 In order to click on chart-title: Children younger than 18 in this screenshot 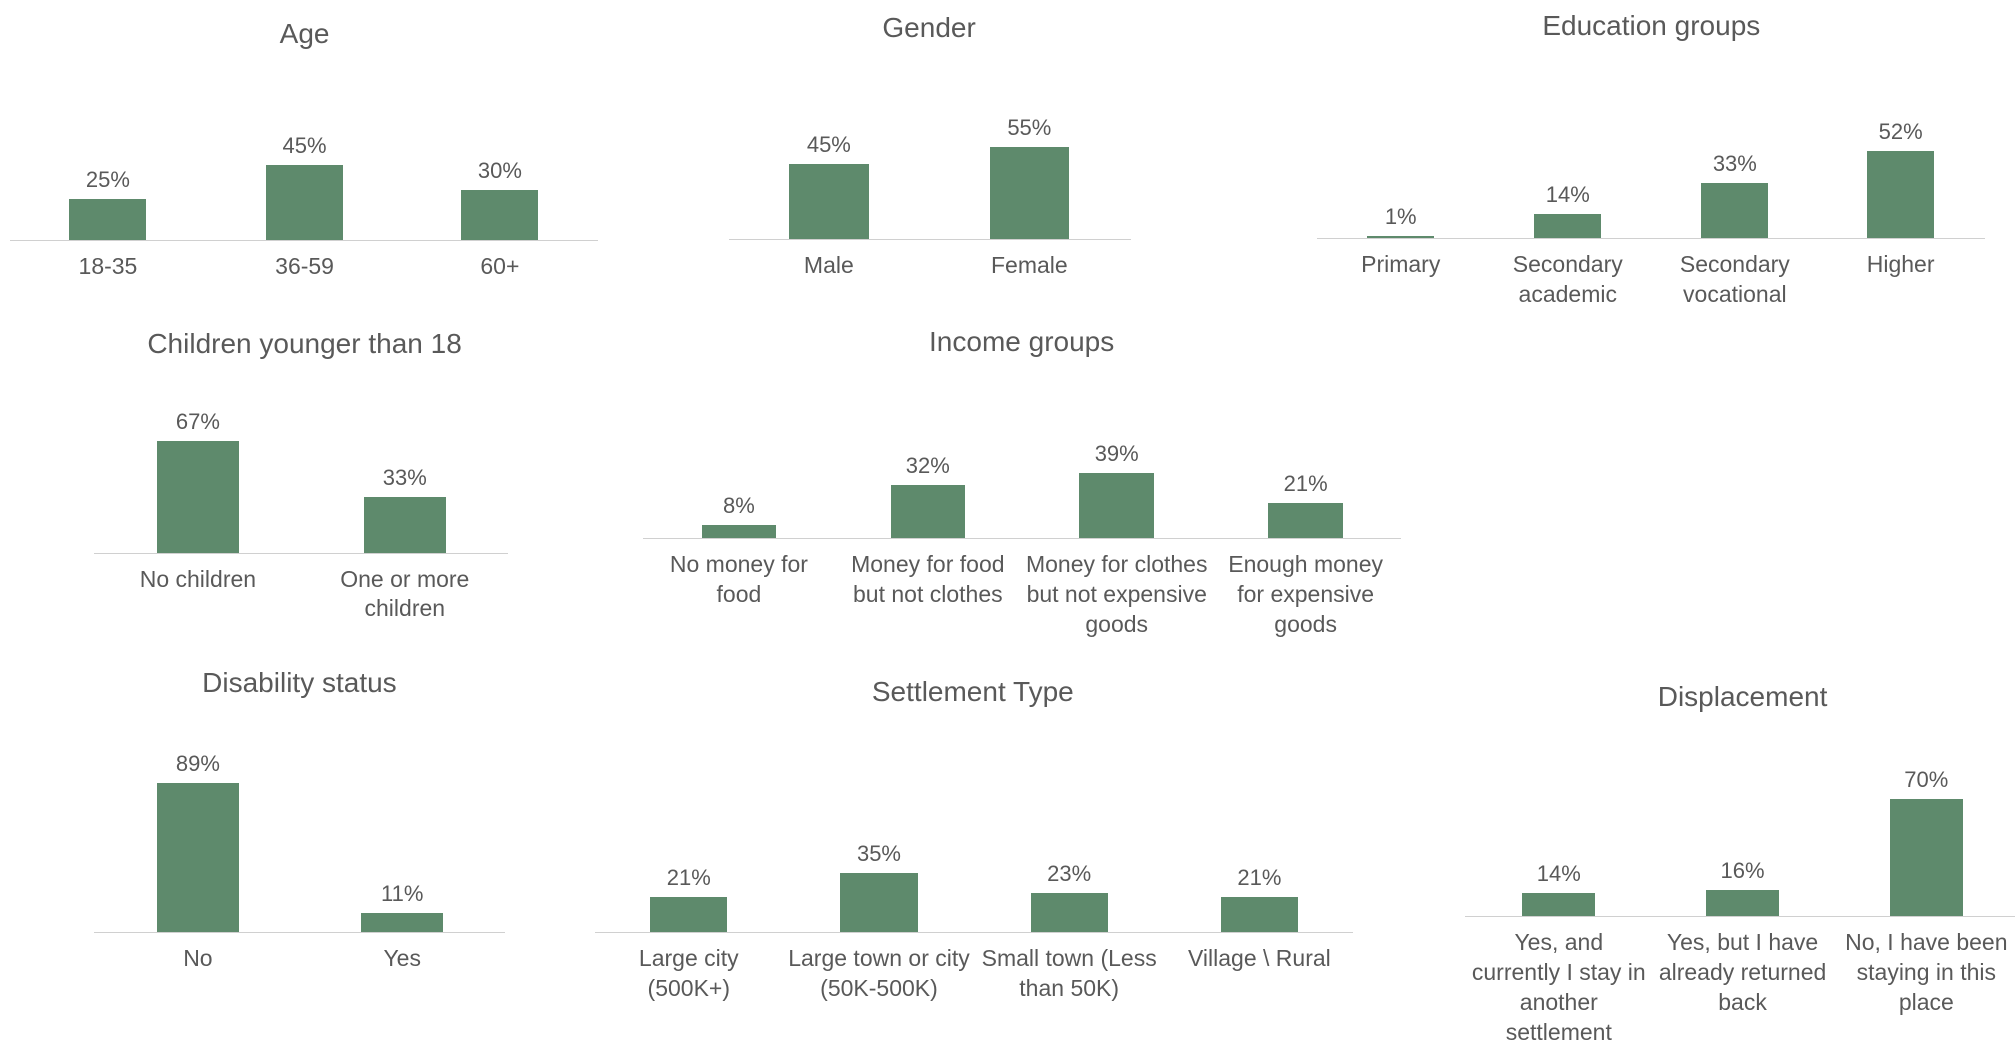, I will do `click(304, 343)`.